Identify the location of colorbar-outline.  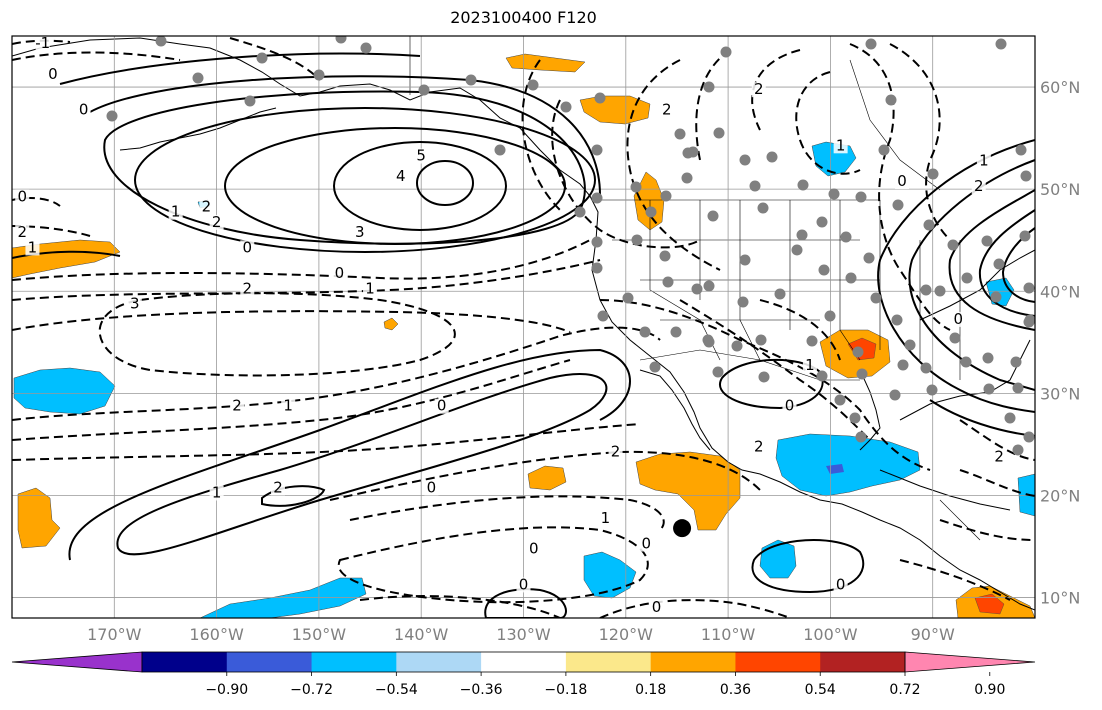
(523, 662).